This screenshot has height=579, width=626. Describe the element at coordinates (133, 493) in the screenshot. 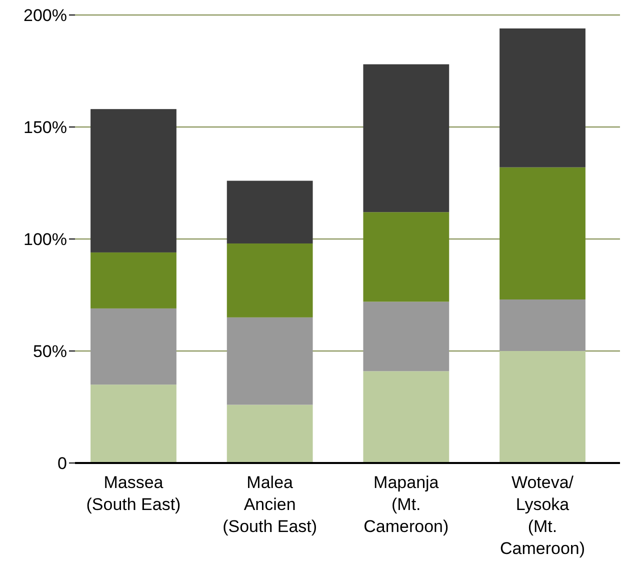

I see `x-tick-label: Massea (South East)` at that location.